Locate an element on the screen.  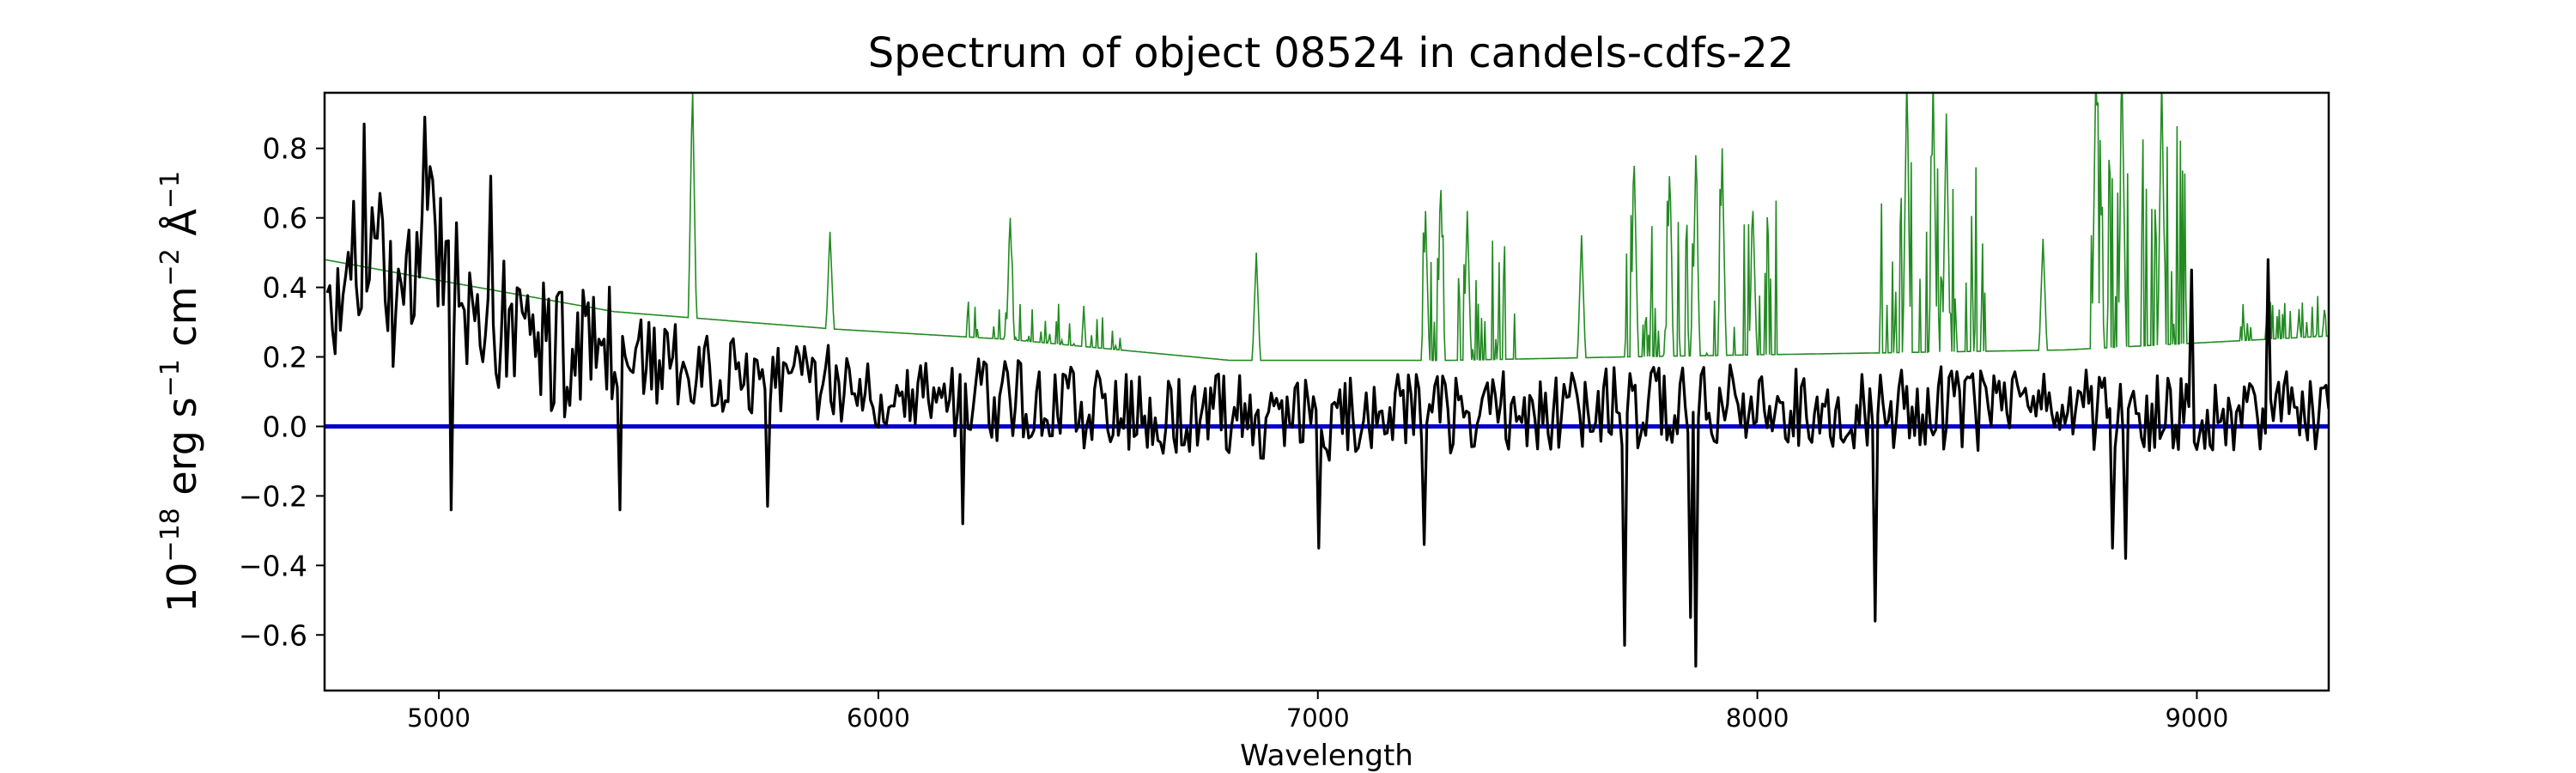
x-axis: 5000 6000 7000 8000 9000 is located at coordinates (1317, 712).